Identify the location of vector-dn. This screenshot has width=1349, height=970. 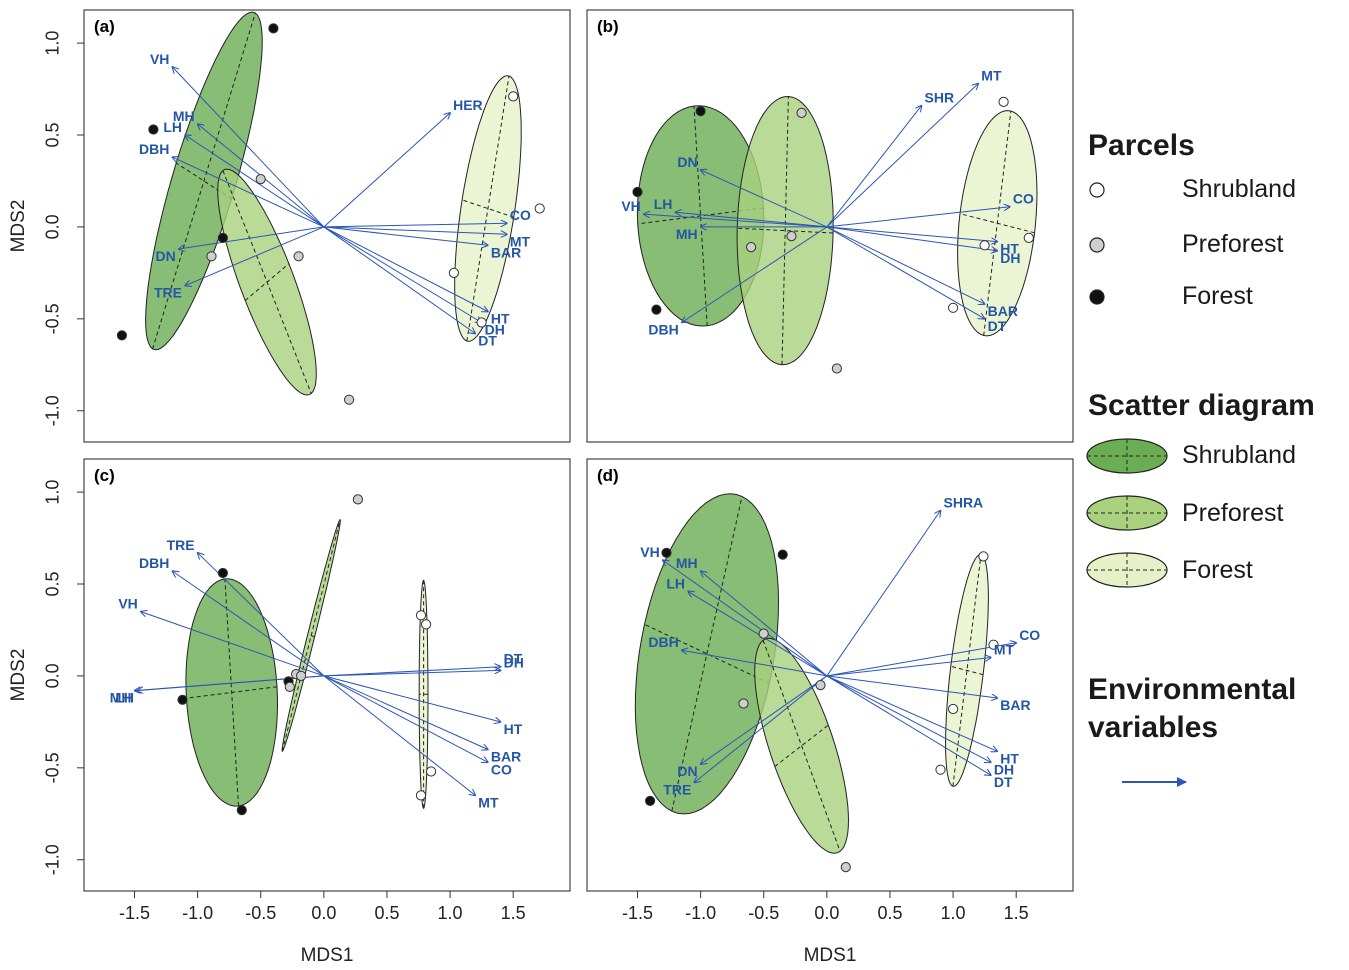
(251, 237).